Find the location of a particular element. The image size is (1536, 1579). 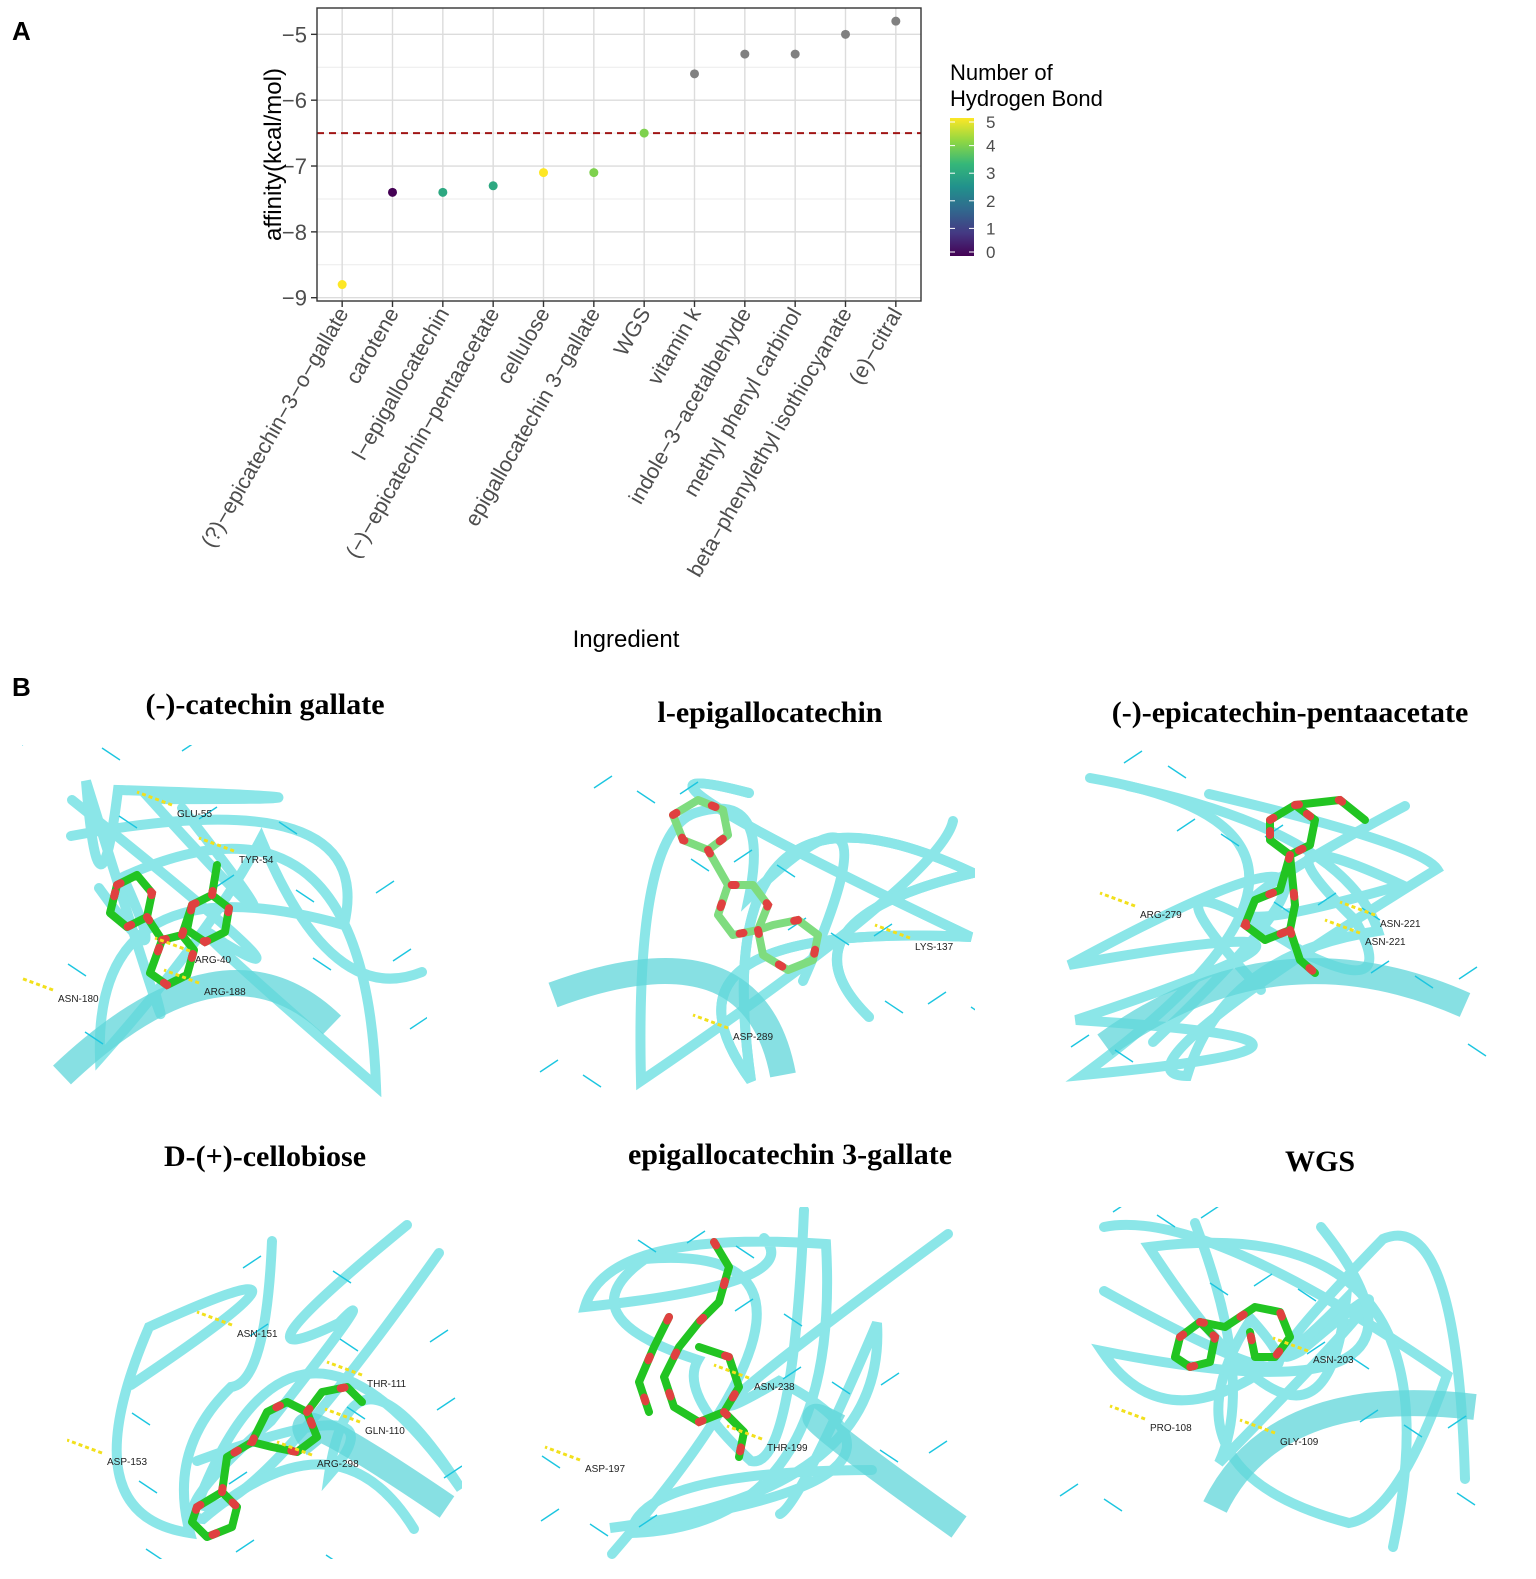

residue-label: ASP-197 is located at coordinates (605, 1469).